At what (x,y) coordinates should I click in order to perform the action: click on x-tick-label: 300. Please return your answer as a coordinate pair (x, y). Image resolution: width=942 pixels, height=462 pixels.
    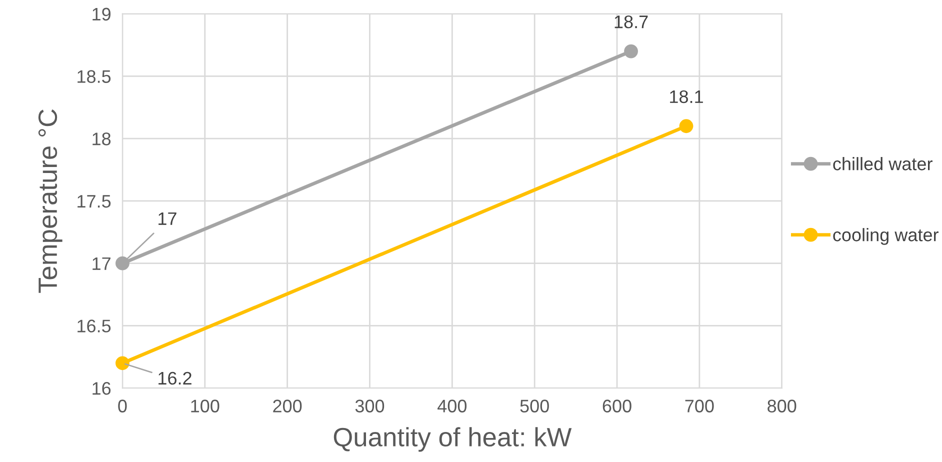
    Looking at the image, I should click on (369, 406).